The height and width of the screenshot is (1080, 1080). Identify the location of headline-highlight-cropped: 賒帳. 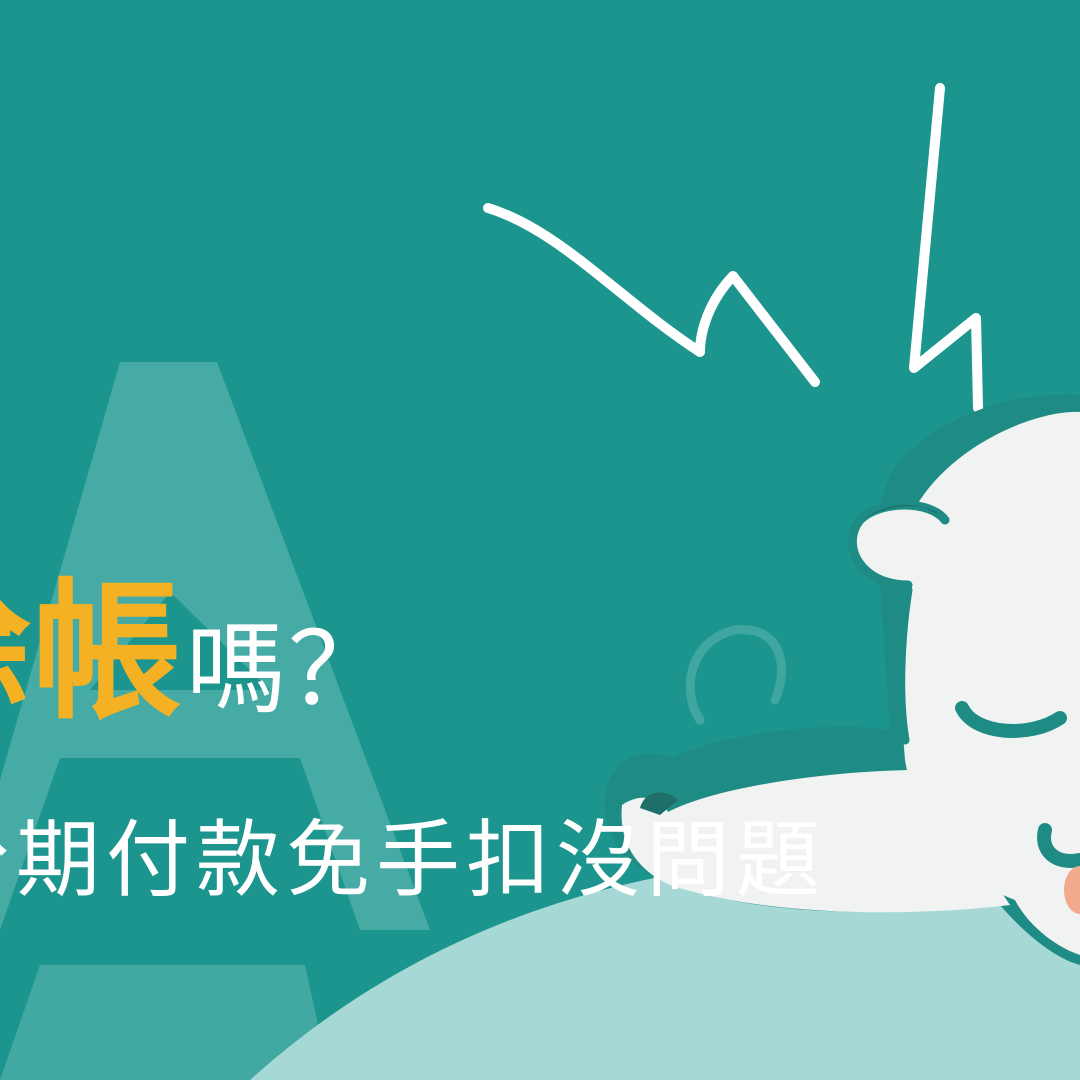
(91, 653).